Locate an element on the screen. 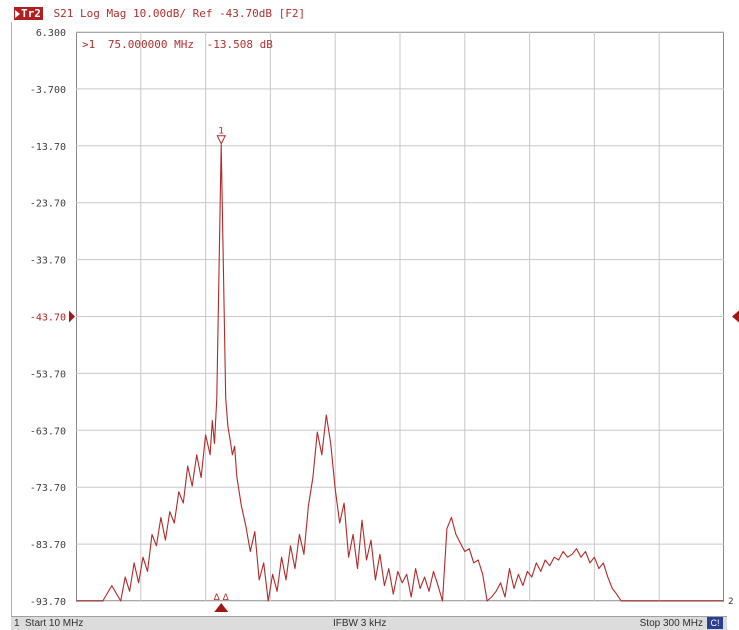  y-tick-label: -33.70 is located at coordinates (48, 261).